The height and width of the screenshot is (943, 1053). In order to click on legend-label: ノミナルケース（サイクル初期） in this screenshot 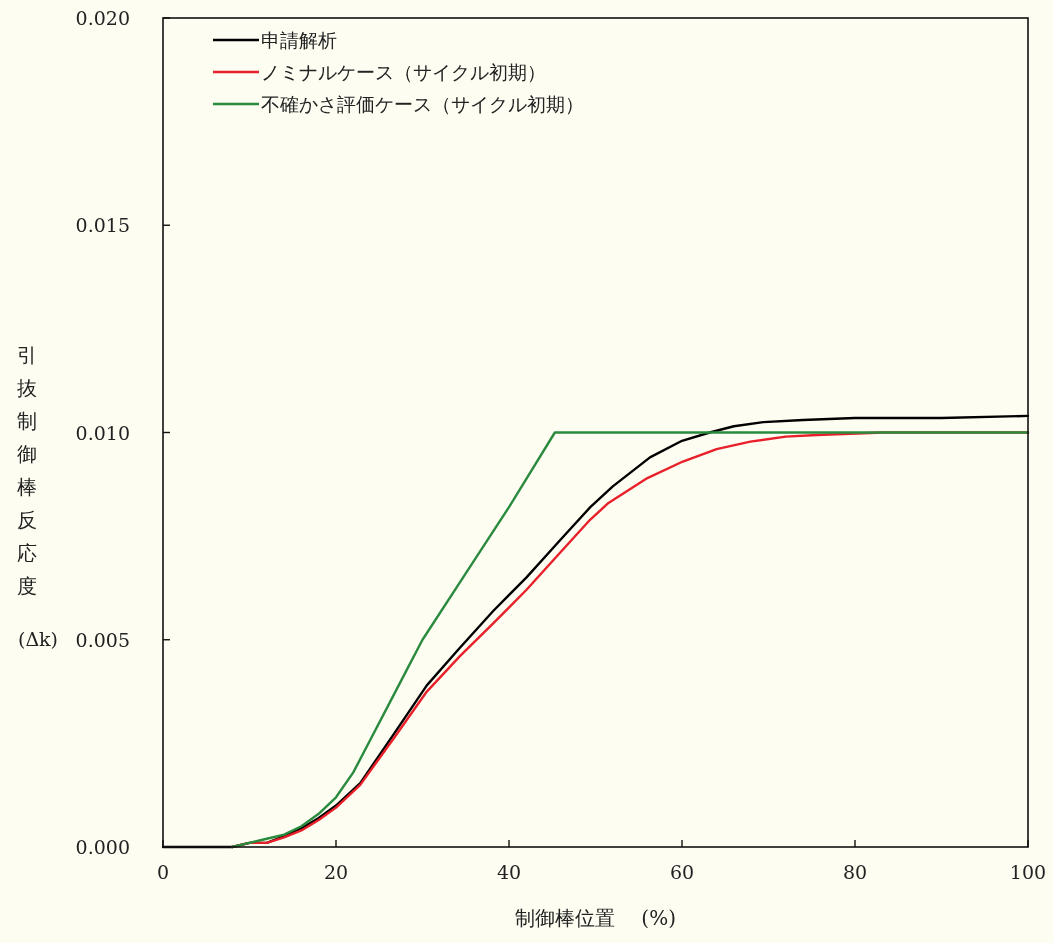, I will do `click(403, 72)`.